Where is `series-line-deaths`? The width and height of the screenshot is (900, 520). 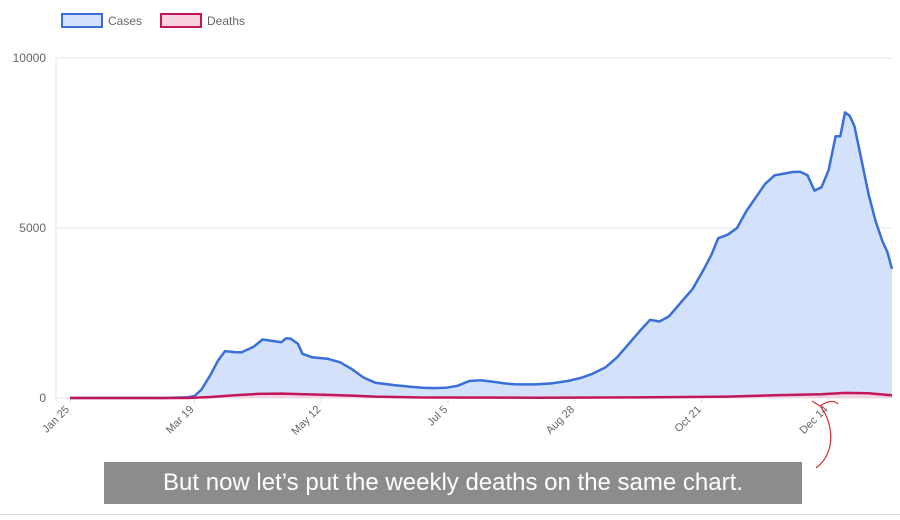 series-line-deaths is located at coordinates (481, 395).